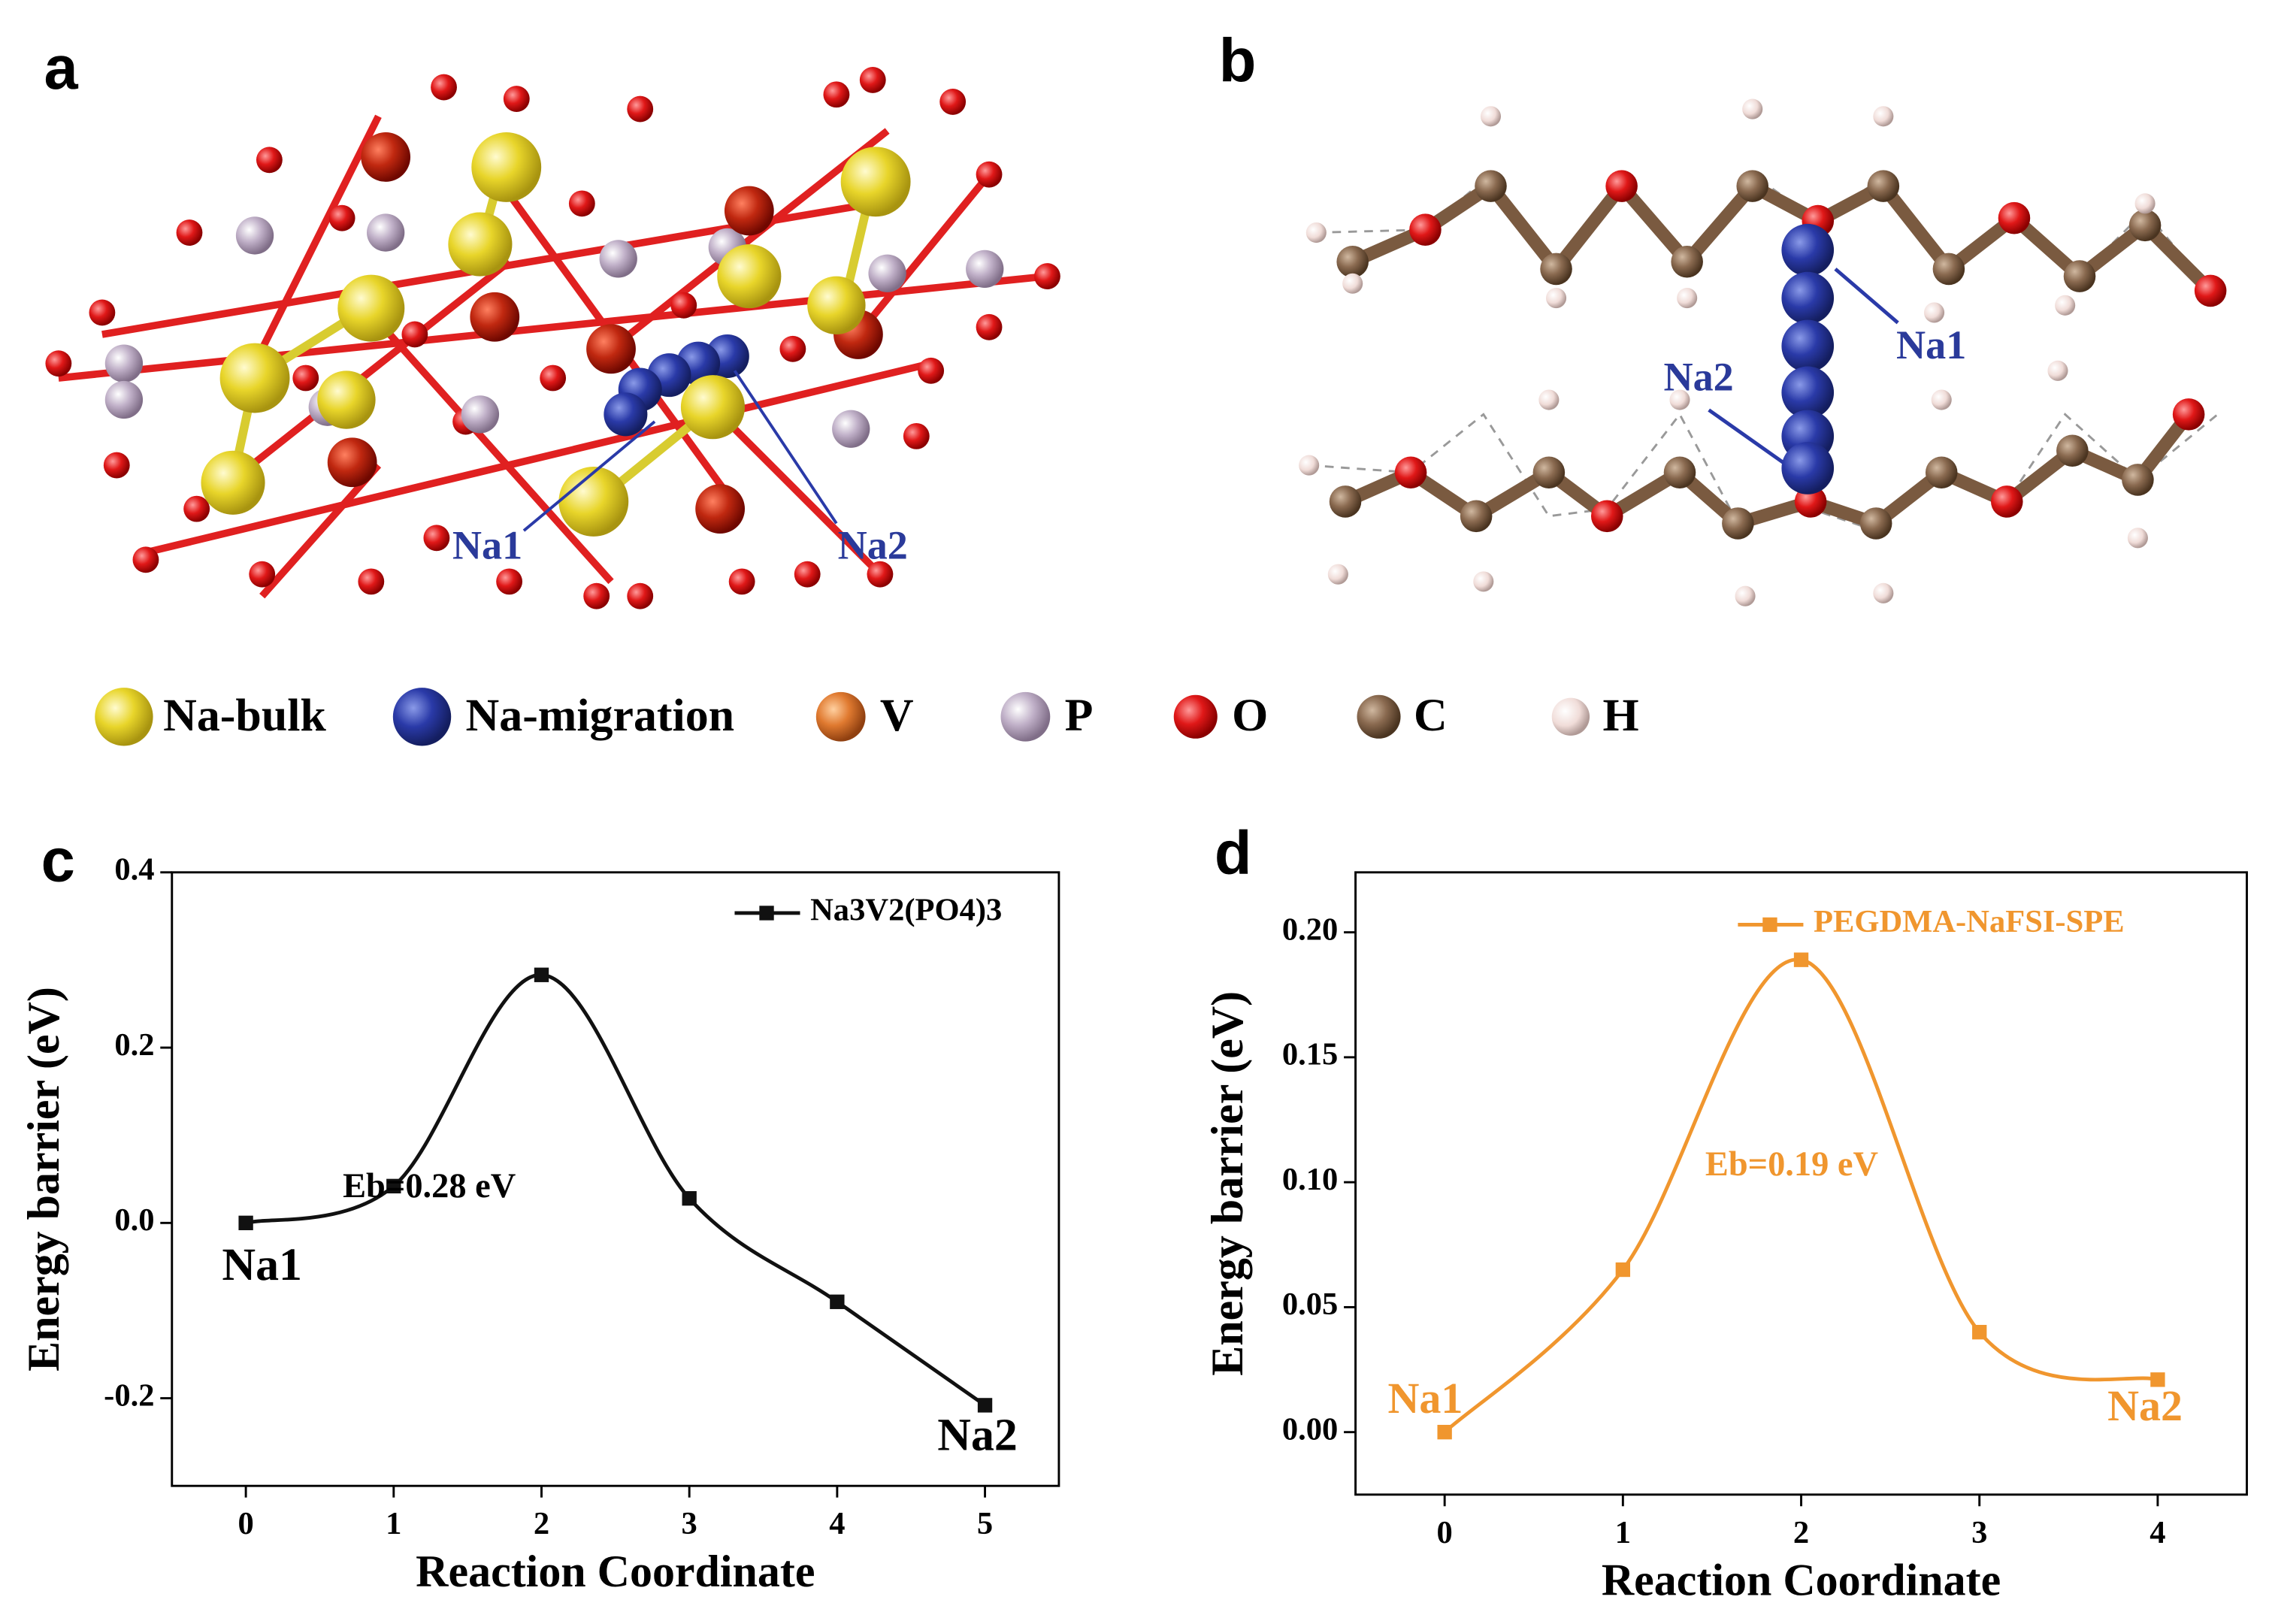 This screenshot has width=2269, height=1624. I want to click on y-tick-label: 0.05, so click(1310, 1304).